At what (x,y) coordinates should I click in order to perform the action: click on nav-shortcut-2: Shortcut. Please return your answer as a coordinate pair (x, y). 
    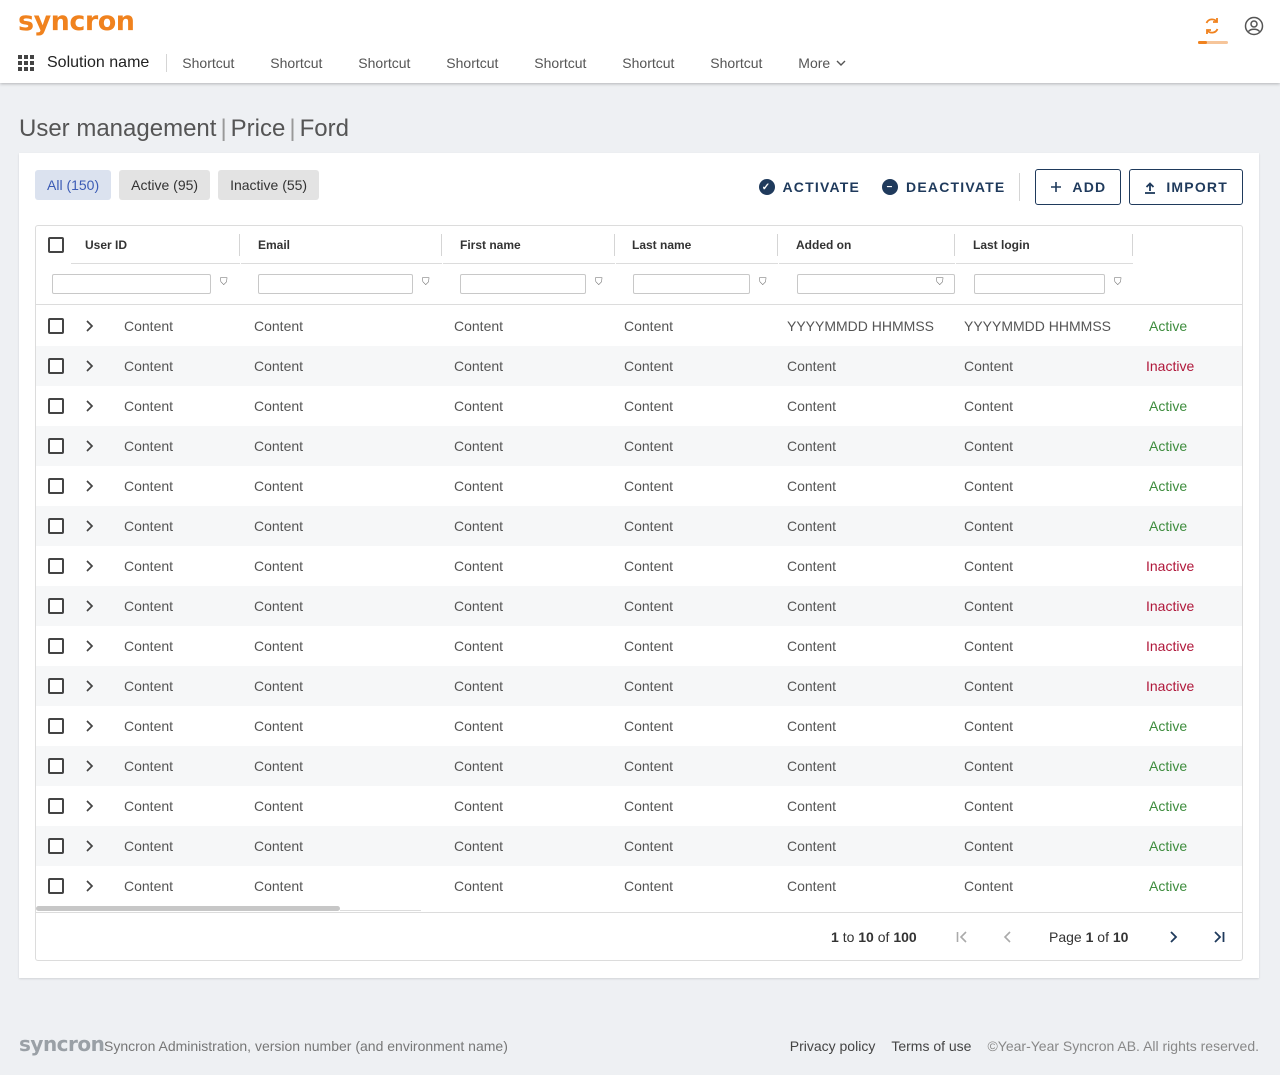
    Looking at the image, I should click on (296, 63).